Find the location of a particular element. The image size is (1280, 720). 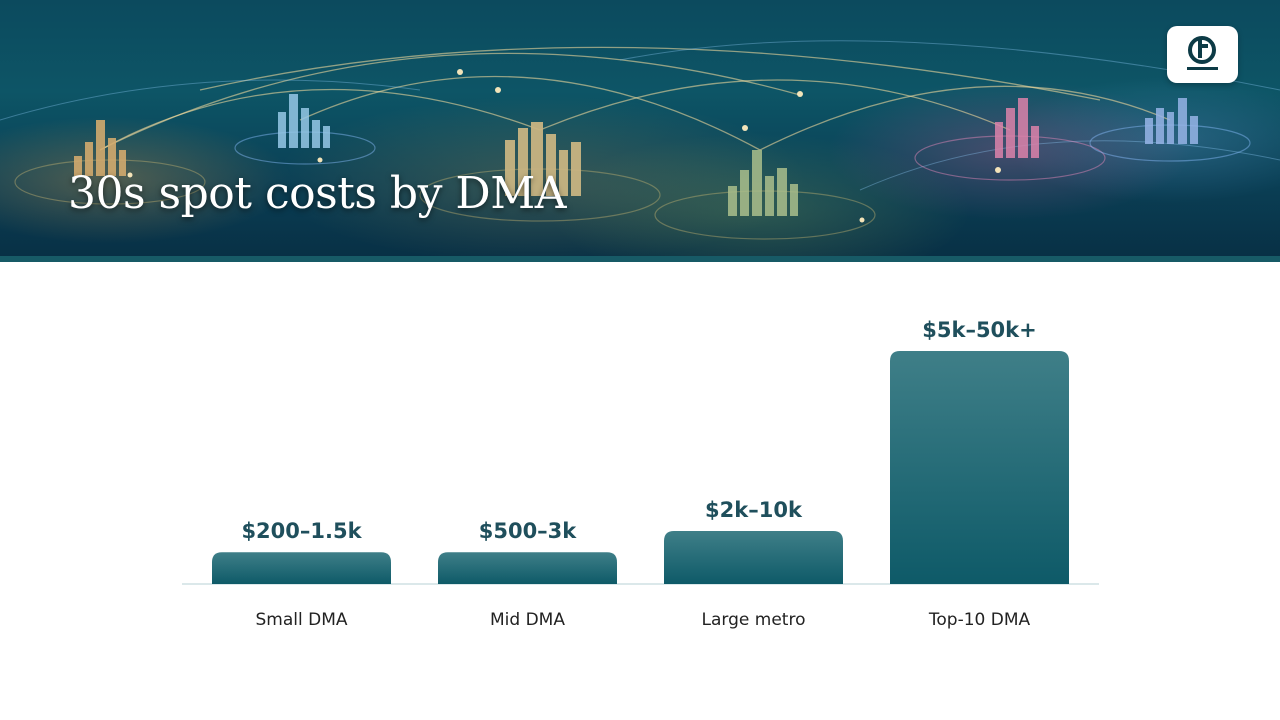

bar-mid-dma is located at coordinates (527, 568).